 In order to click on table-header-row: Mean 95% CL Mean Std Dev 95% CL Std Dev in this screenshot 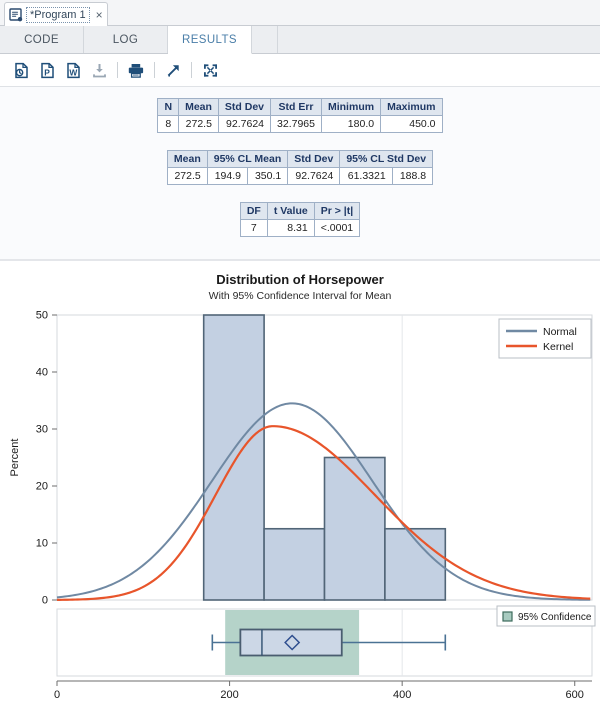, I will do `click(300, 159)`.